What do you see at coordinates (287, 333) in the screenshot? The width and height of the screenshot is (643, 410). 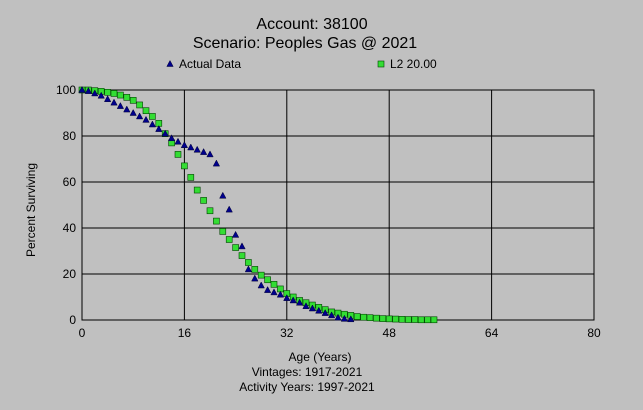 I see `x-tick-label: 32` at bounding box center [287, 333].